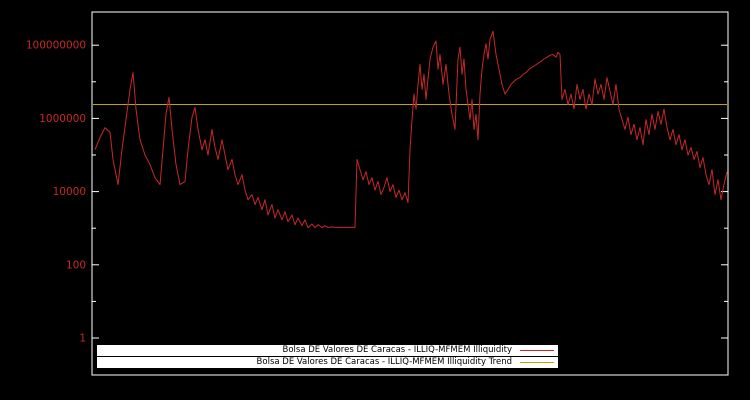 This screenshot has width=750, height=400. I want to click on y-axis-tick-label: 100, so click(76, 265).